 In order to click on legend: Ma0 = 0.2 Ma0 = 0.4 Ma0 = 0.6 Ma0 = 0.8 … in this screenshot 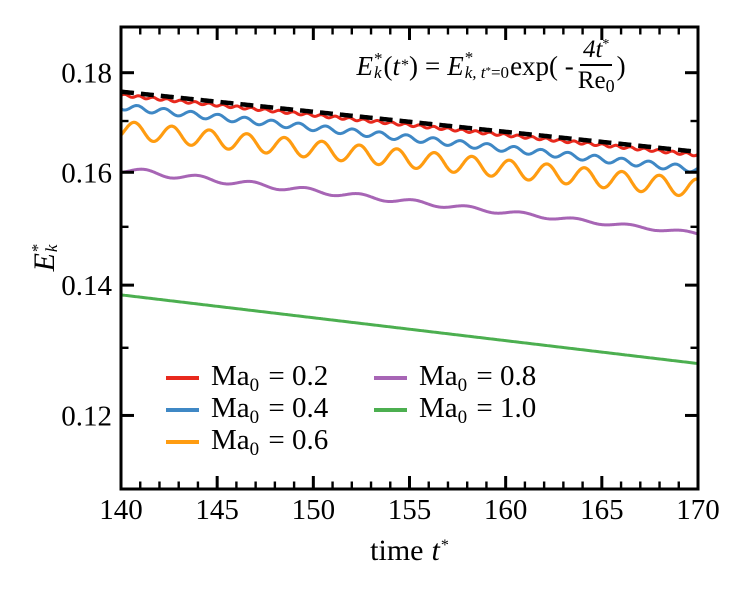, I will do `click(351, 409)`.